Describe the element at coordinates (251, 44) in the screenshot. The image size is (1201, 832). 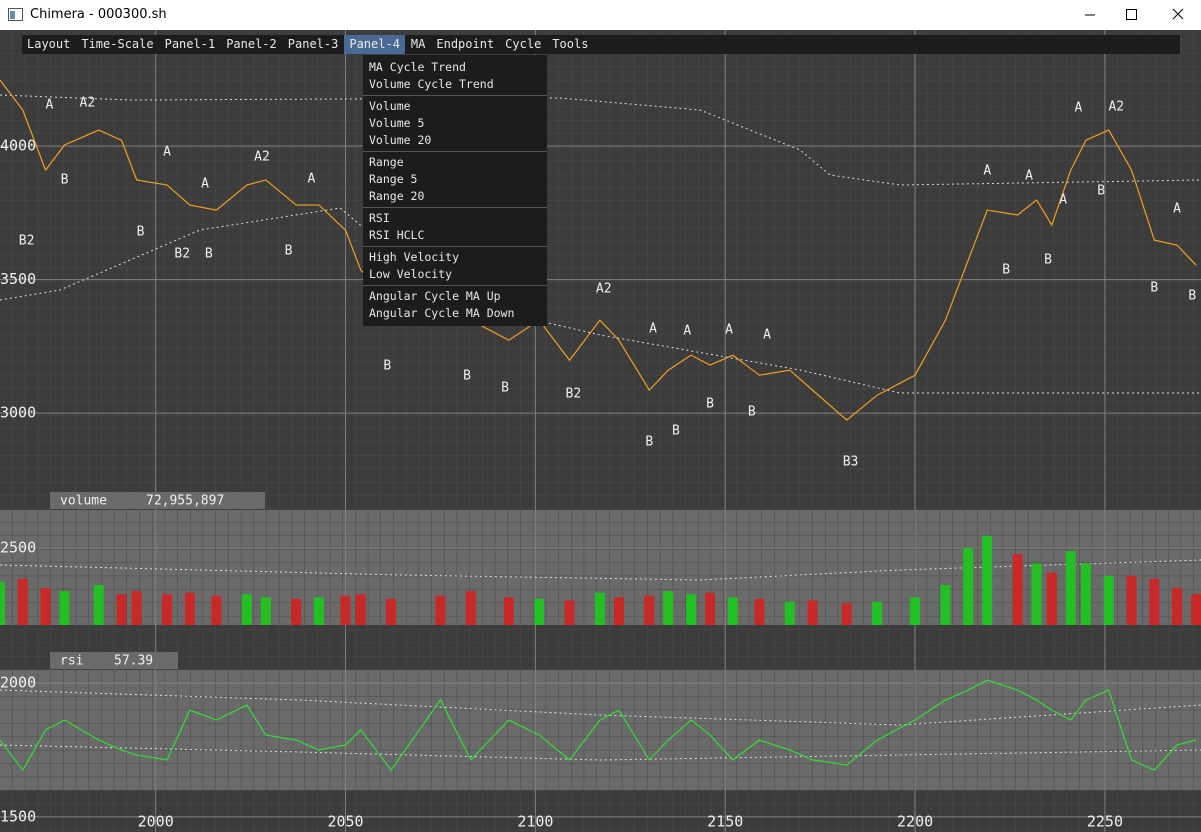
I see `menu-item: Panel-2` at that location.